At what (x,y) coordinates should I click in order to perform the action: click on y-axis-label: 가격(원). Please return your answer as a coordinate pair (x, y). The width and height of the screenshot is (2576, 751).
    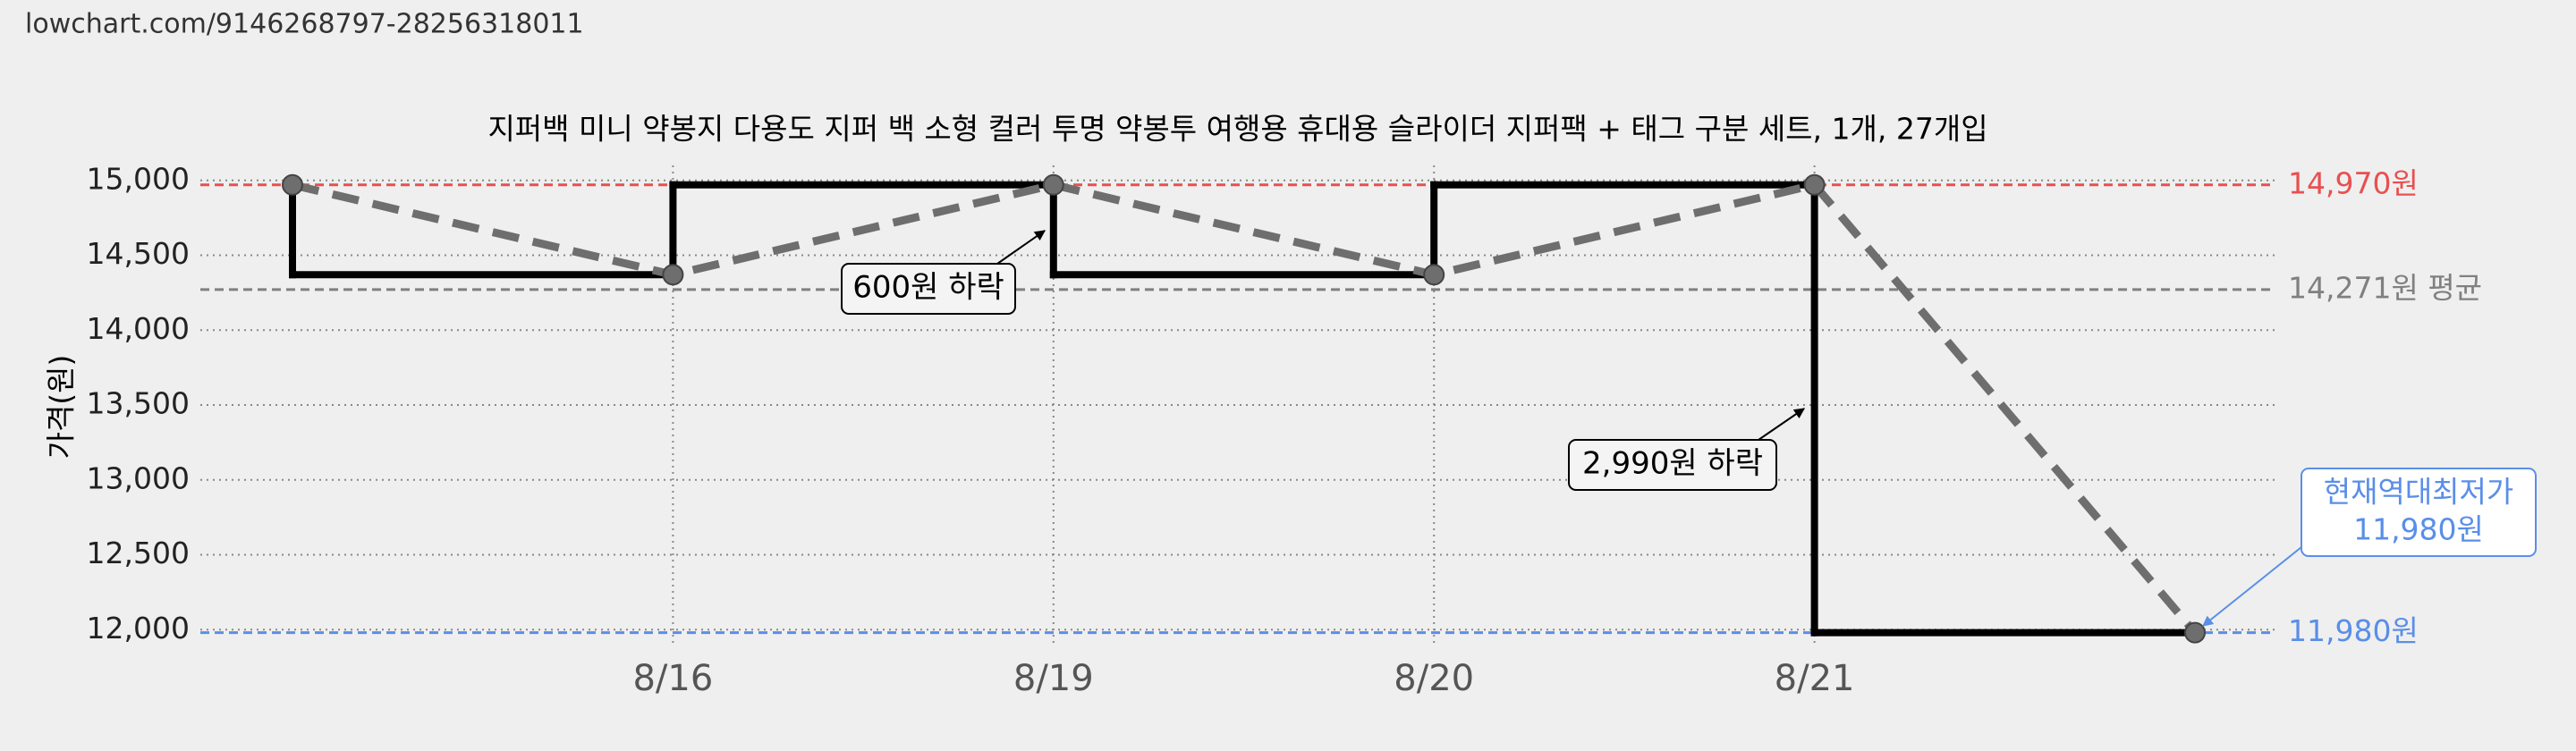
    Looking at the image, I should click on (61, 407).